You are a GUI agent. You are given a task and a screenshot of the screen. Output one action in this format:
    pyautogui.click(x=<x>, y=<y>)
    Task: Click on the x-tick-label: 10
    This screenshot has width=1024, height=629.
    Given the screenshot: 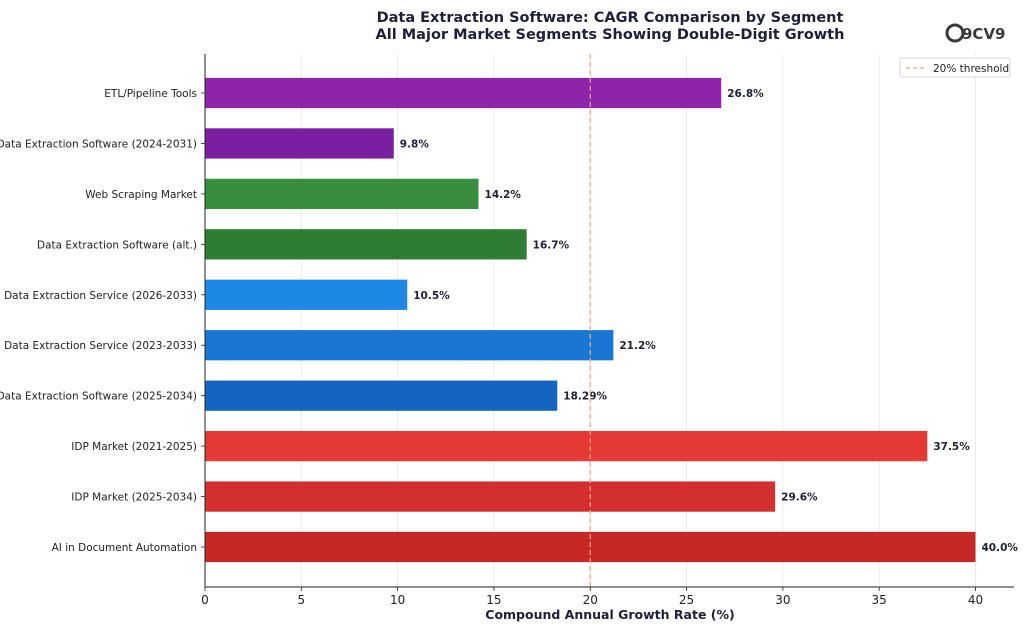 What is the action you would take?
    pyautogui.click(x=397, y=600)
    